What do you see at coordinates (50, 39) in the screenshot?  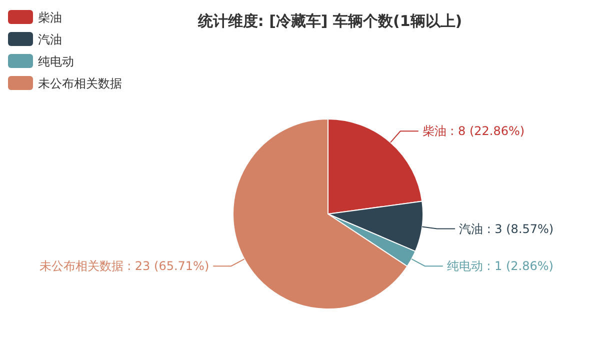 I see `legend-label: 汽油` at bounding box center [50, 39].